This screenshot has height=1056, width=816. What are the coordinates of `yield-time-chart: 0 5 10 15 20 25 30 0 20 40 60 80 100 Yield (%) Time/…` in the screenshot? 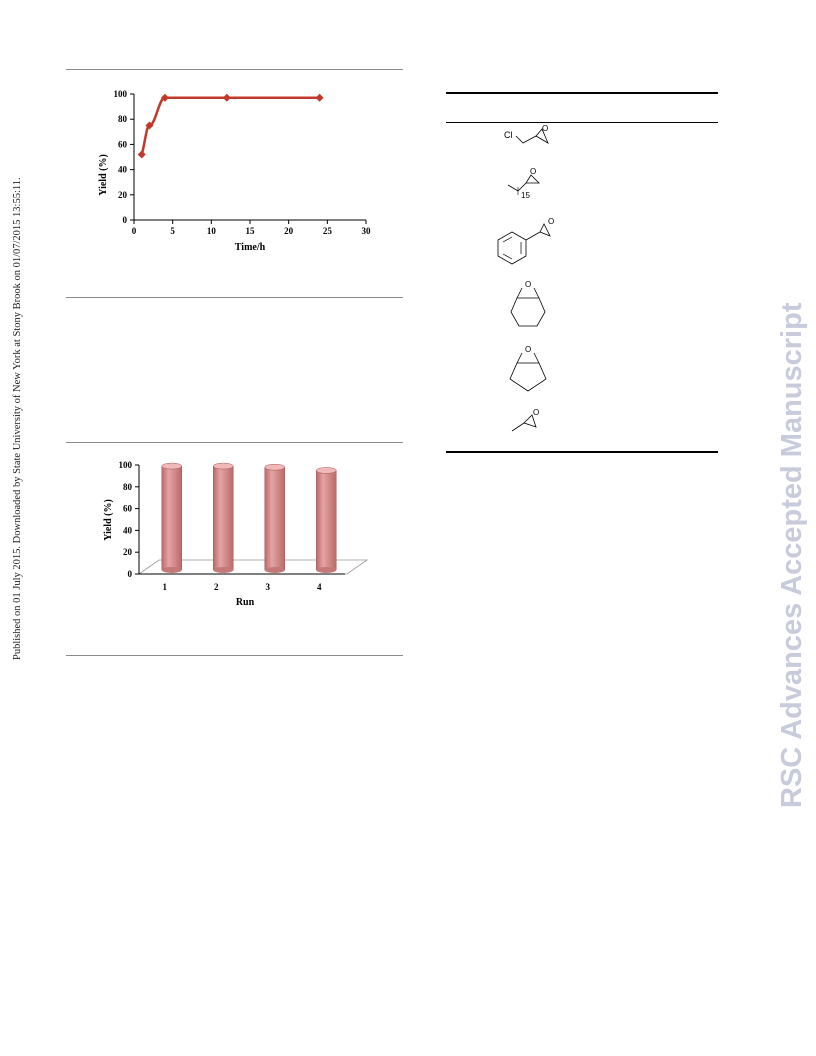 It's located at (235, 171).